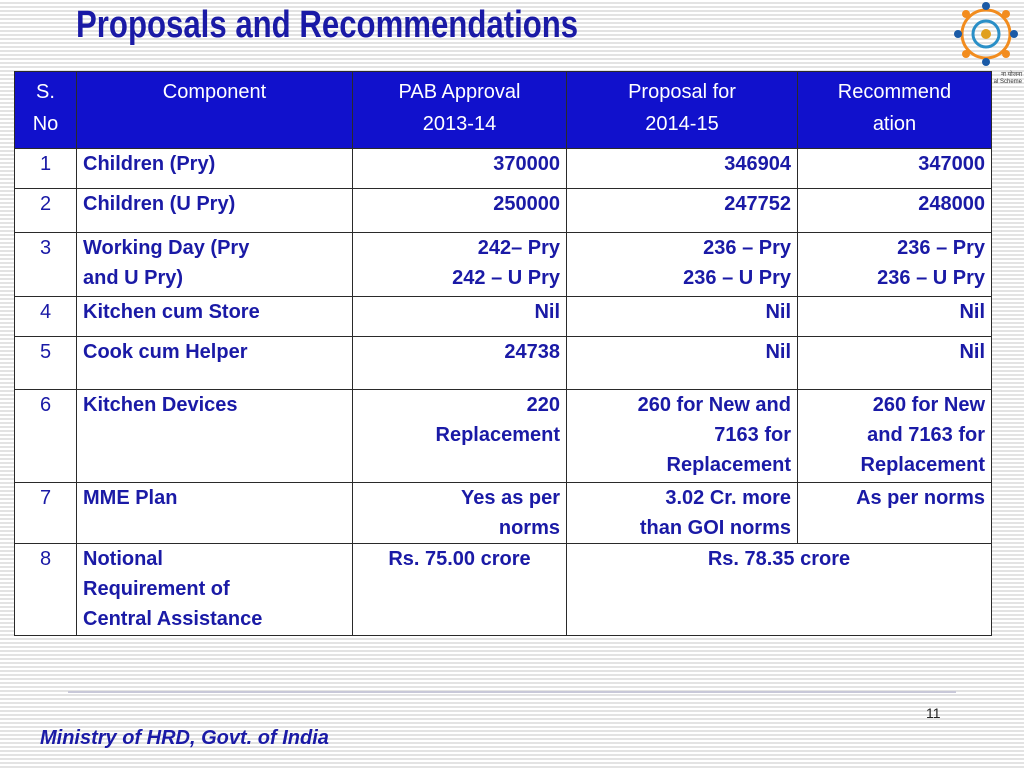  I want to click on row-sno: 1, so click(45, 168).